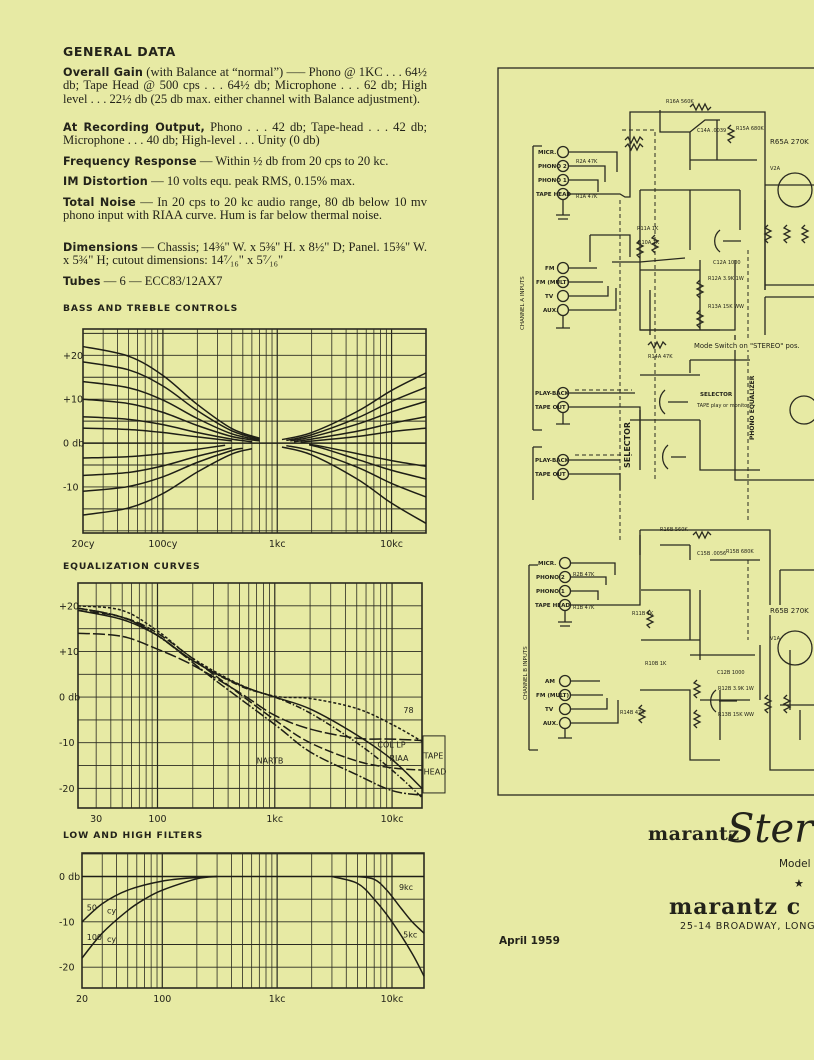 The image size is (814, 1060). Describe the element at coordinates (750, 129) in the screenshot. I see `label-r15a: R15A 680K` at that location.